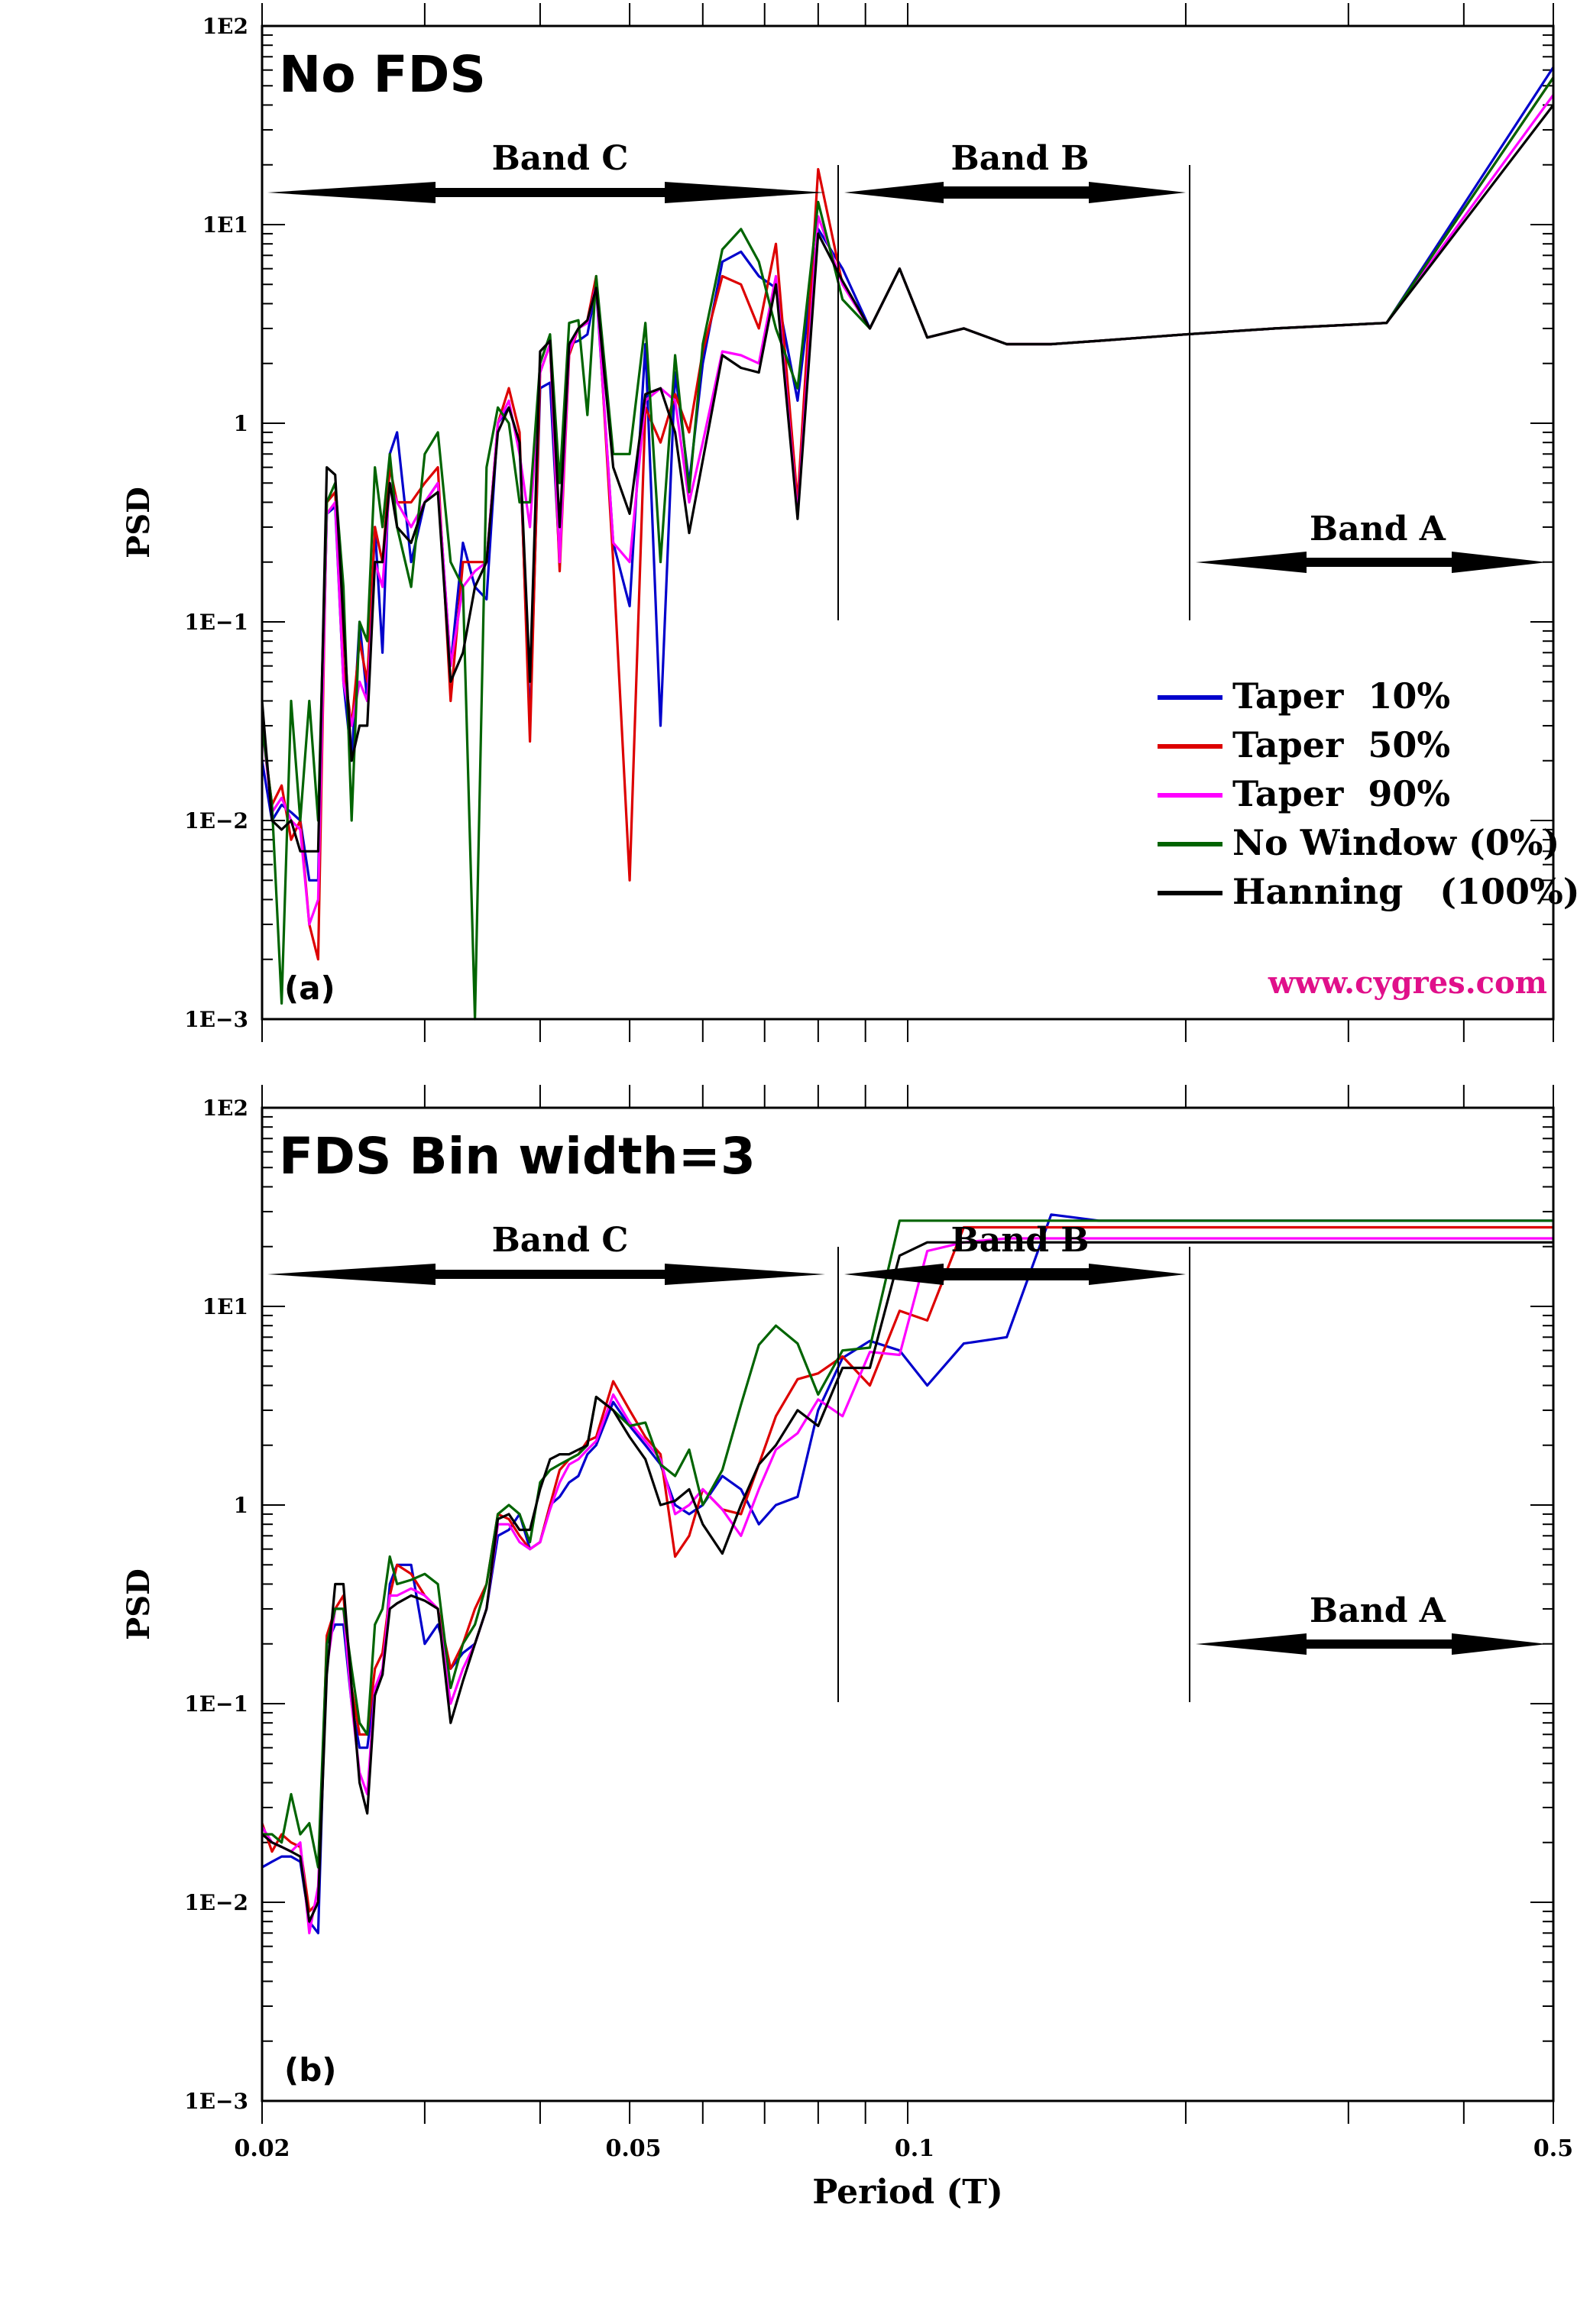 Image resolution: width=1590 pixels, height=2324 pixels. What do you see at coordinates (546, 1274) in the screenshot?
I see `panel-b-band-c-arrow` at bounding box center [546, 1274].